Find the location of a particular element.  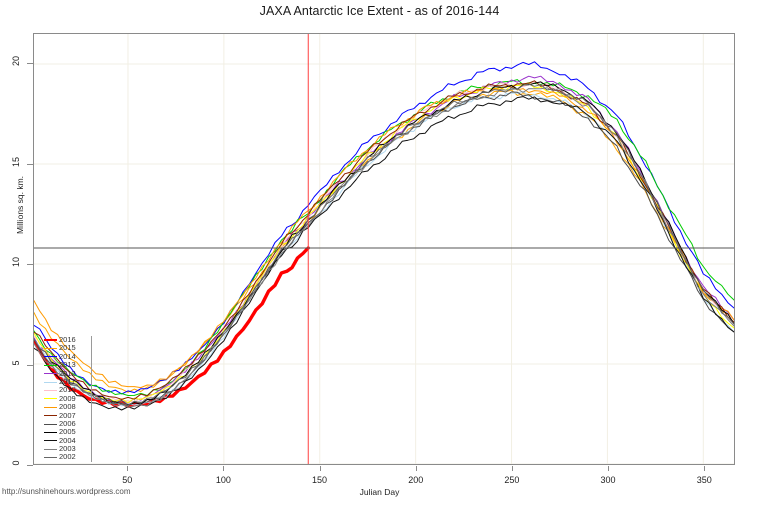

legend-item-2015: 2015 is located at coordinates (66, 348).